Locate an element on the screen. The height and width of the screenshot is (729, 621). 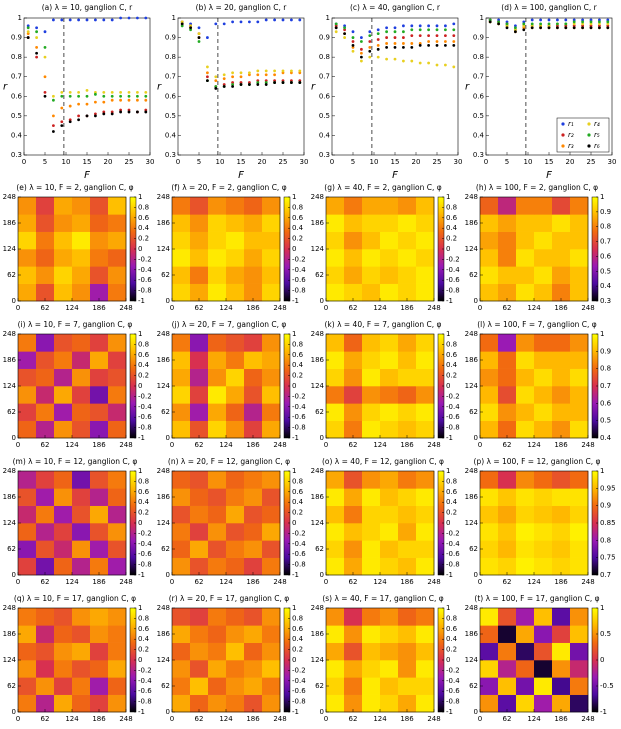
y-tick-label: 124 is located at coordinates (472, 249).